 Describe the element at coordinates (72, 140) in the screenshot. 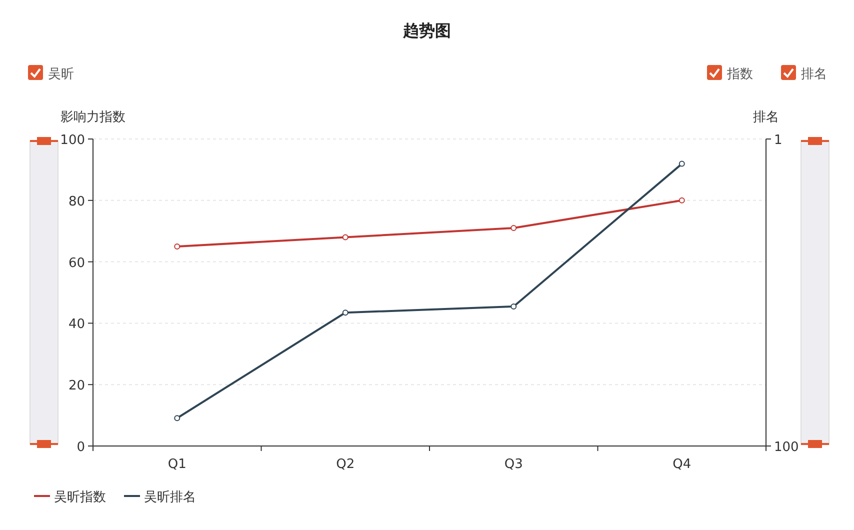

I see `y-tick-label: 100` at that location.